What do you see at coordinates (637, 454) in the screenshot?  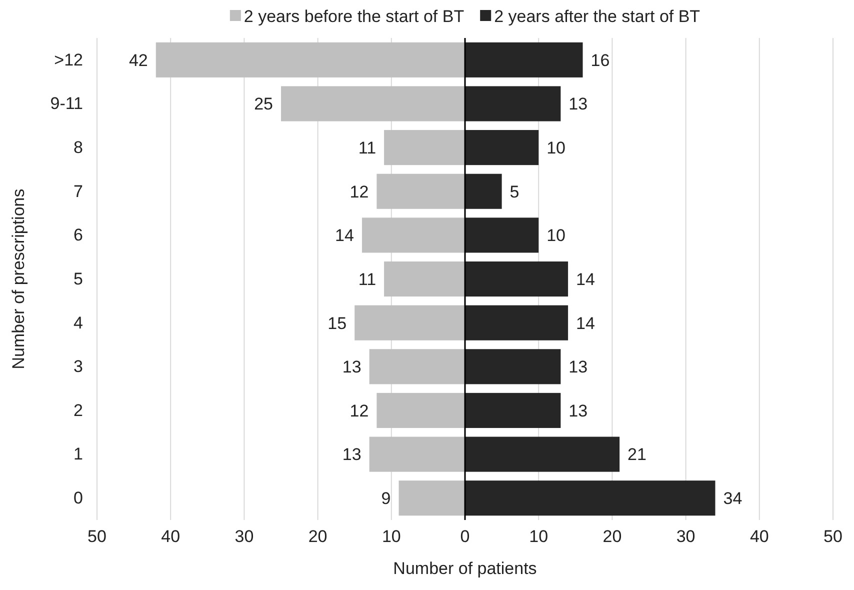 I see `data-label: 21` at bounding box center [637, 454].